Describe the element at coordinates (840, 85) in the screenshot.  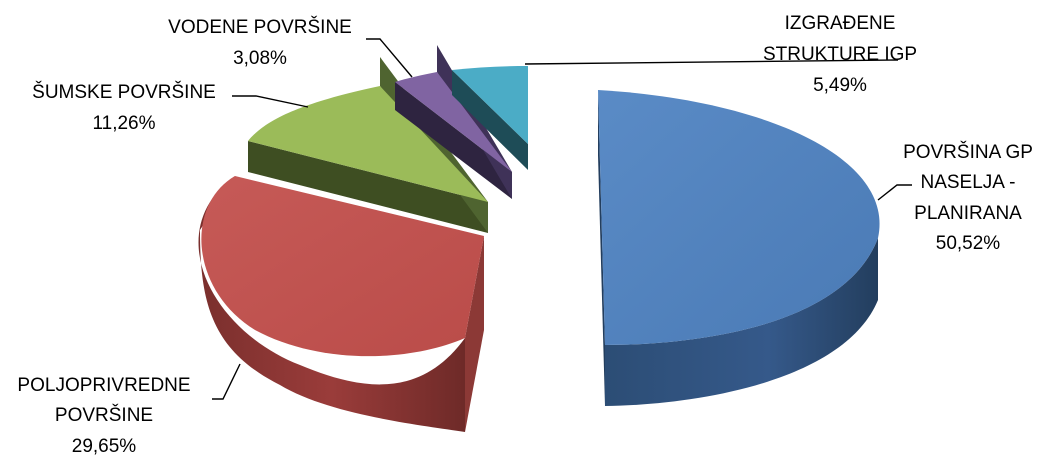
I see `label-izgradjene-value: 5,49%` at that location.